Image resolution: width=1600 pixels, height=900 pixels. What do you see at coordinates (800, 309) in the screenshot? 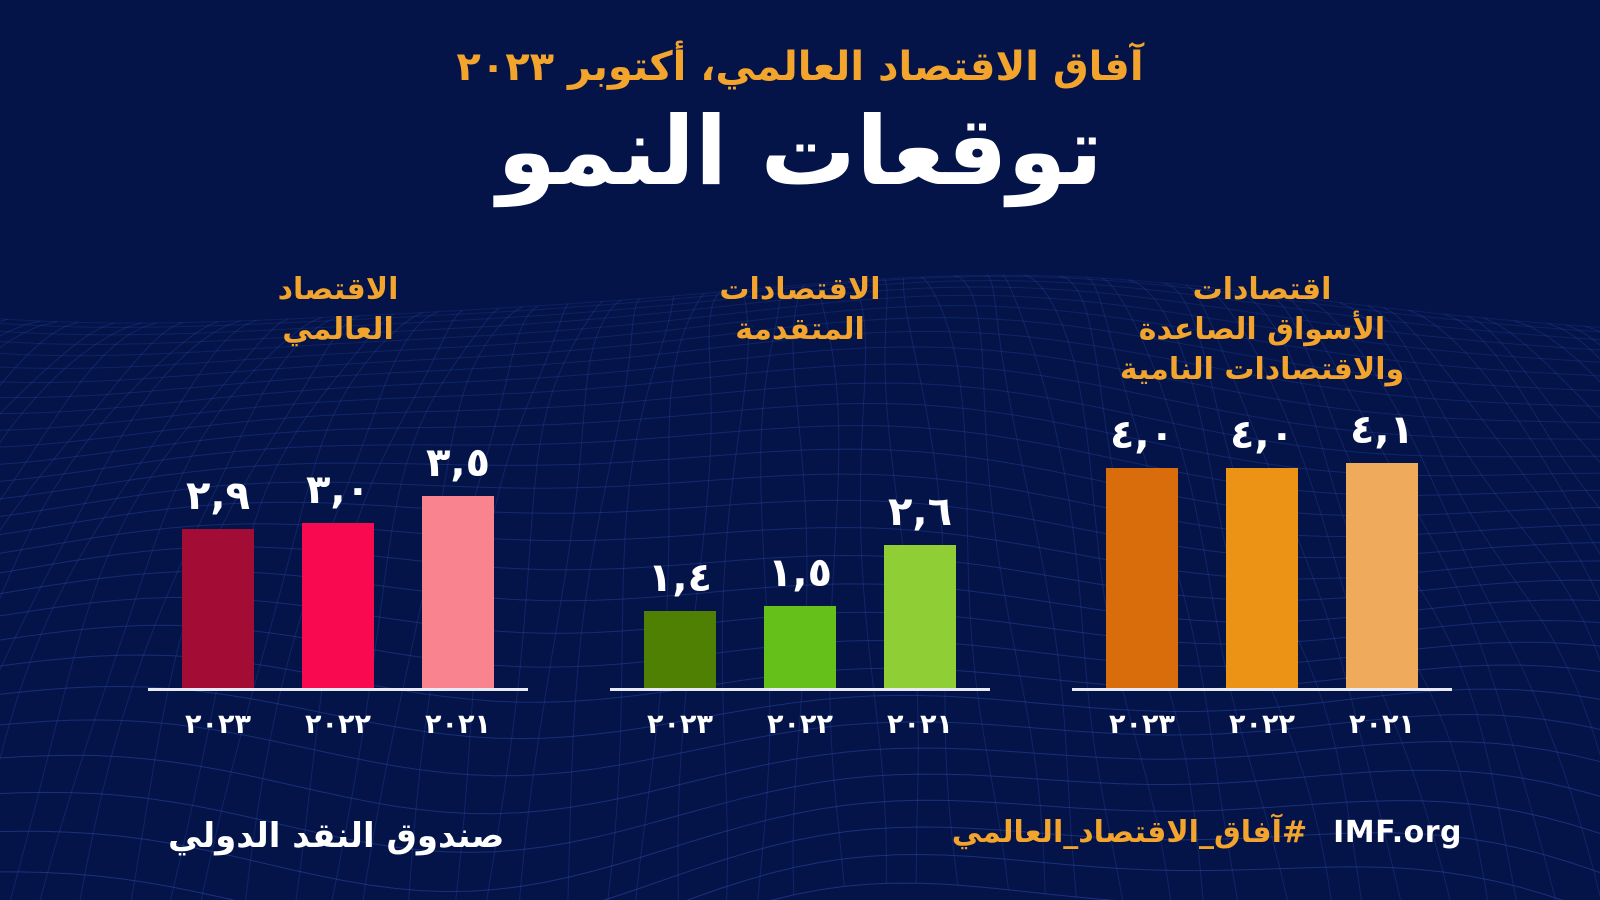
I see `chart-group-title: الاقتصادات المتقدمة` at bounding box center [800, 309].